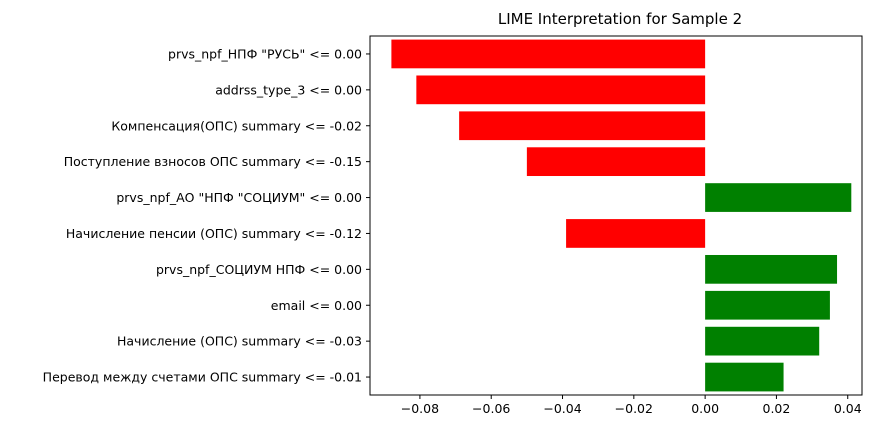  Describe the element at coordinates (777, 408) in the screenshot. I see `x-tick-label: 0.02` at that location.